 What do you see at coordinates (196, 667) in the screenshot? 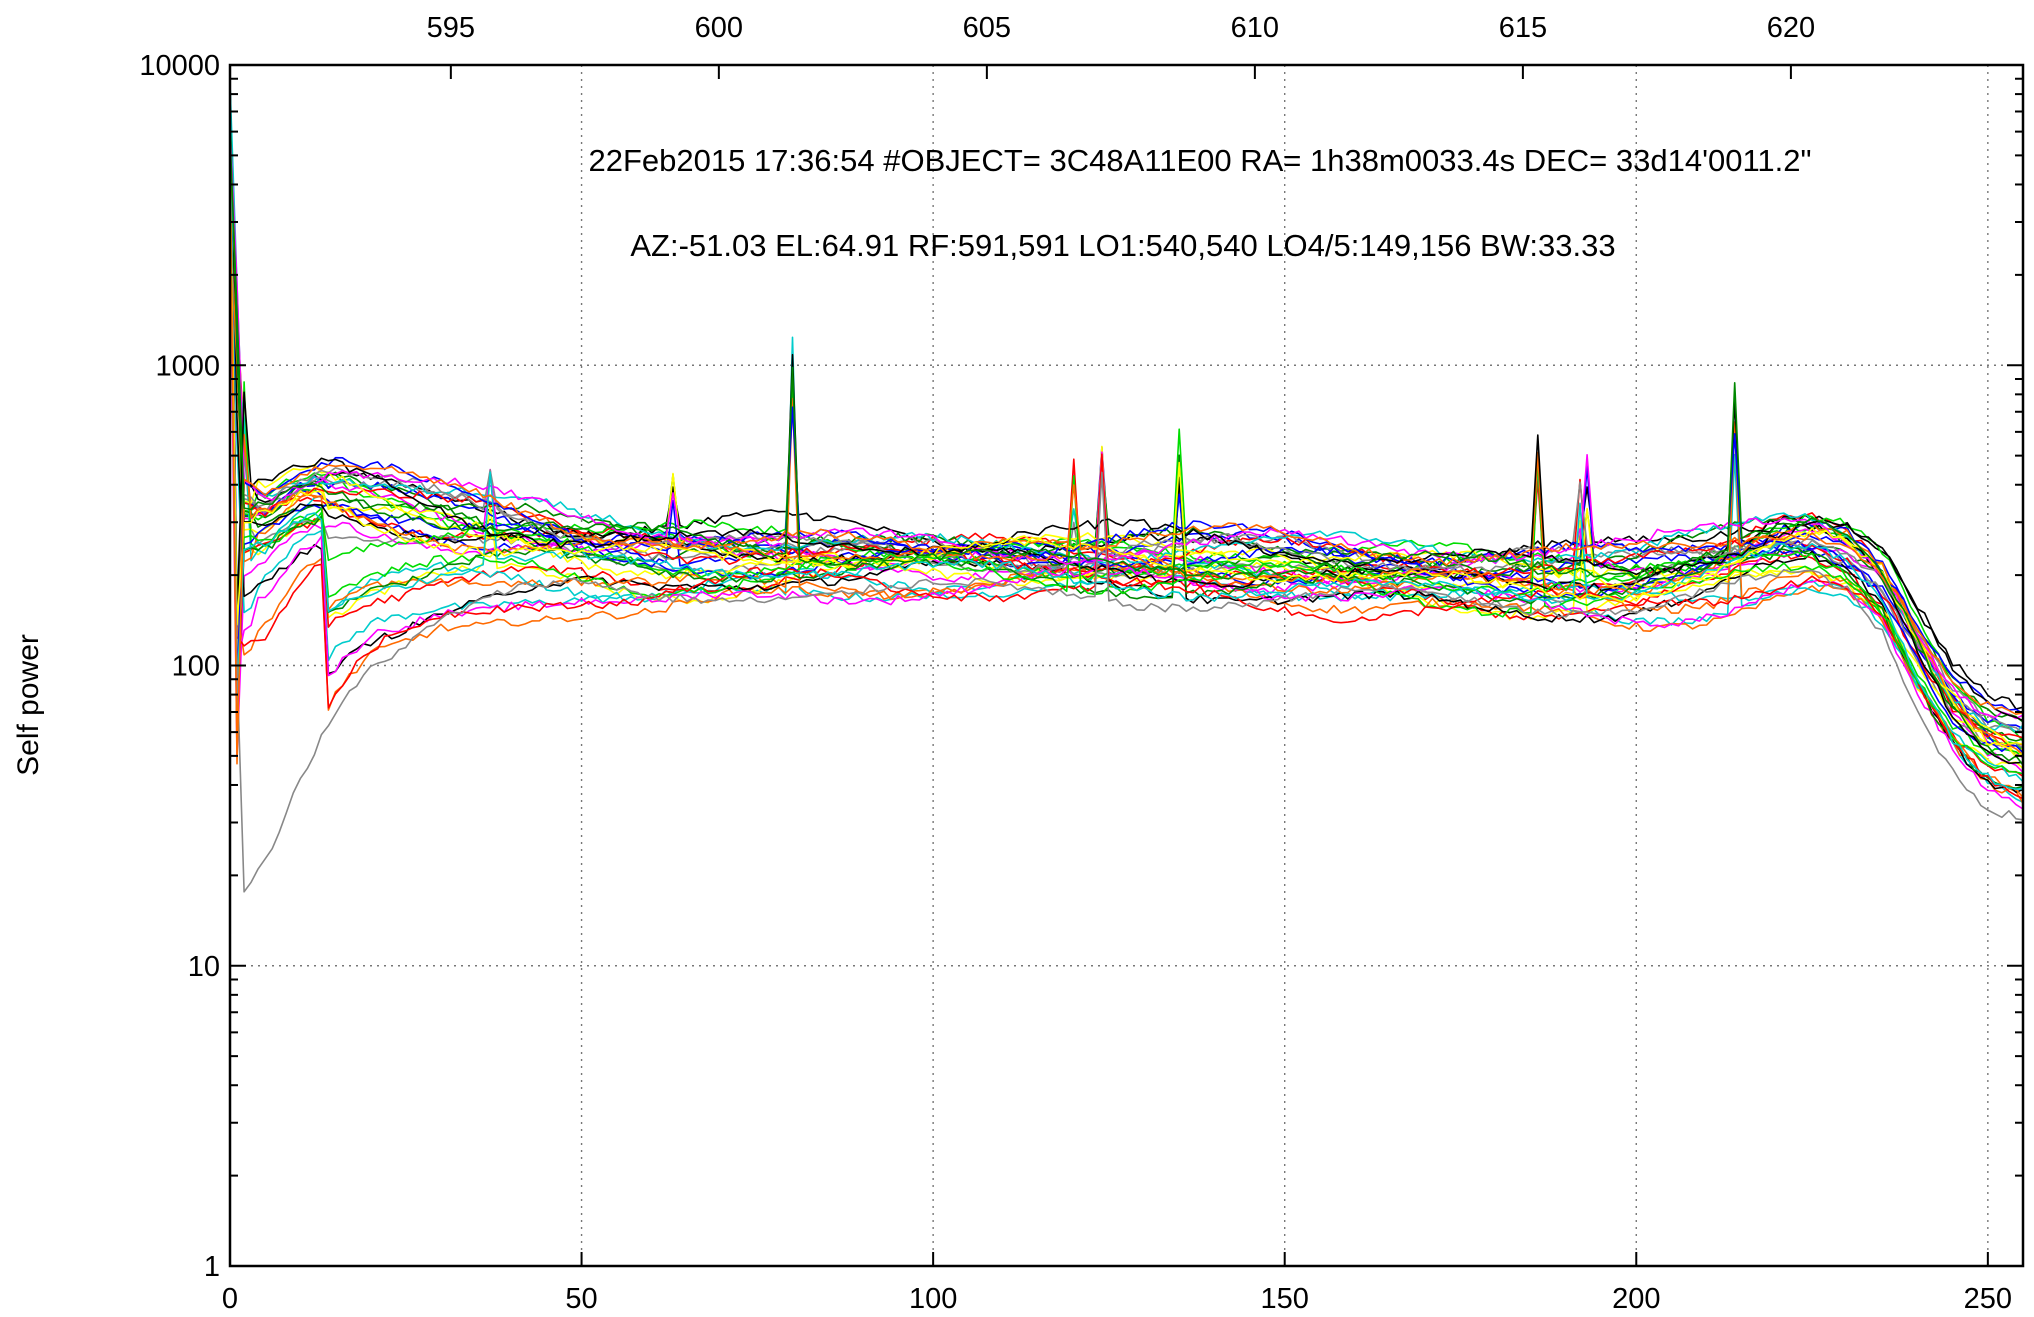
I see `y-tick-label-2: 100` at bounding box center [196, 667].